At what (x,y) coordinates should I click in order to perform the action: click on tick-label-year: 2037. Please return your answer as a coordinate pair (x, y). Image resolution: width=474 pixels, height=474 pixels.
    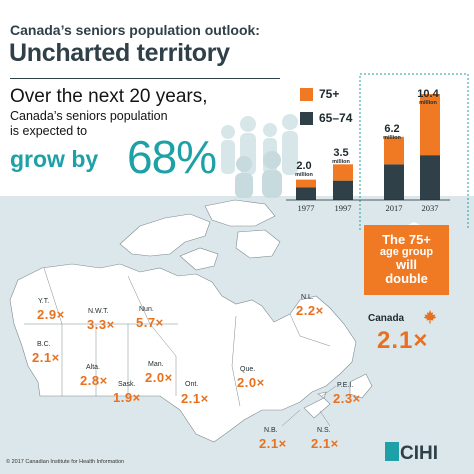
    Looking at the image, I should click on (430, 208).